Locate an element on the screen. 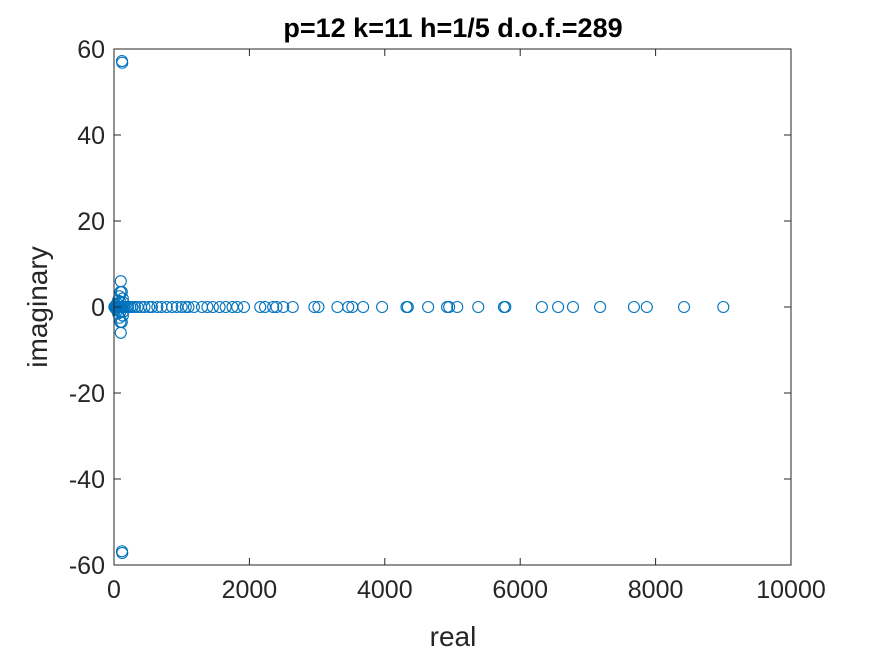 The width and height of the screenshot is (875, 656). chart-title: p=12 k=11 h=1/5 d.o.f.=289 is located at coordinates (452, 28).